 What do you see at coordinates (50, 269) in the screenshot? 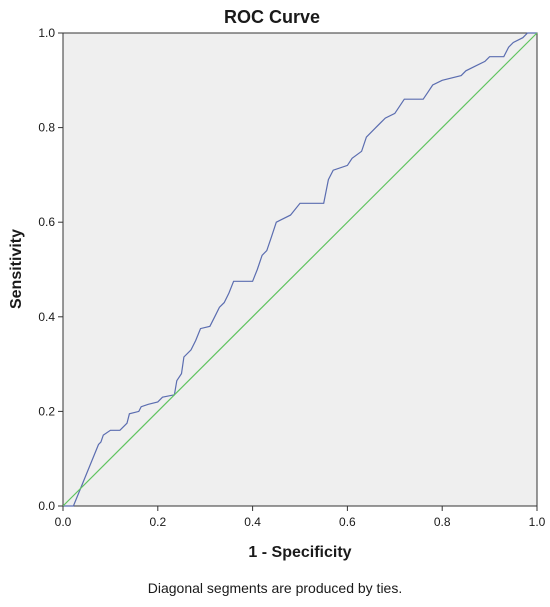
I see `y-axis: 0.0 0.2 0.4 0.6 0.8 1.0` at bounding box center [50, 269].